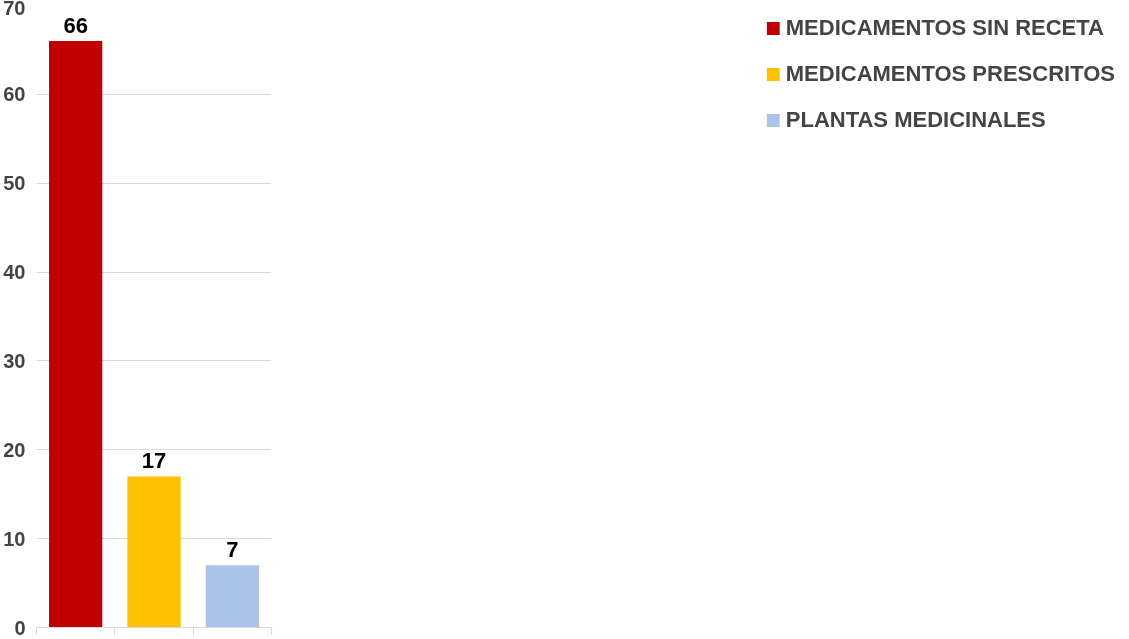 The width and height of the screenshot is (1129, 639). I want to click on legend-label: MEDICAMENTOS SIN RECETA, so click(944, 28).